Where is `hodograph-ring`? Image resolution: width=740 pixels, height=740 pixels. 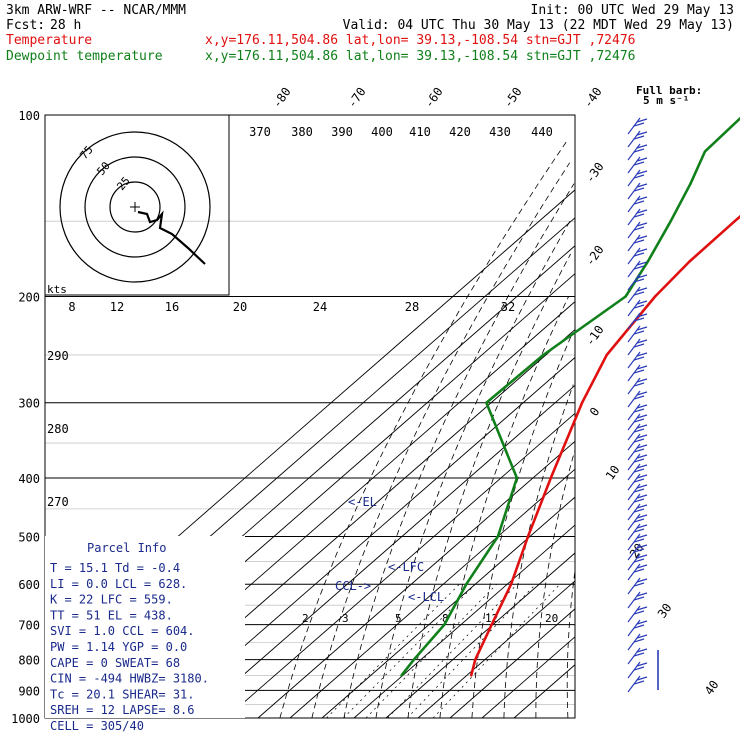
hodograph-ring is located at coordinates (135, 207).